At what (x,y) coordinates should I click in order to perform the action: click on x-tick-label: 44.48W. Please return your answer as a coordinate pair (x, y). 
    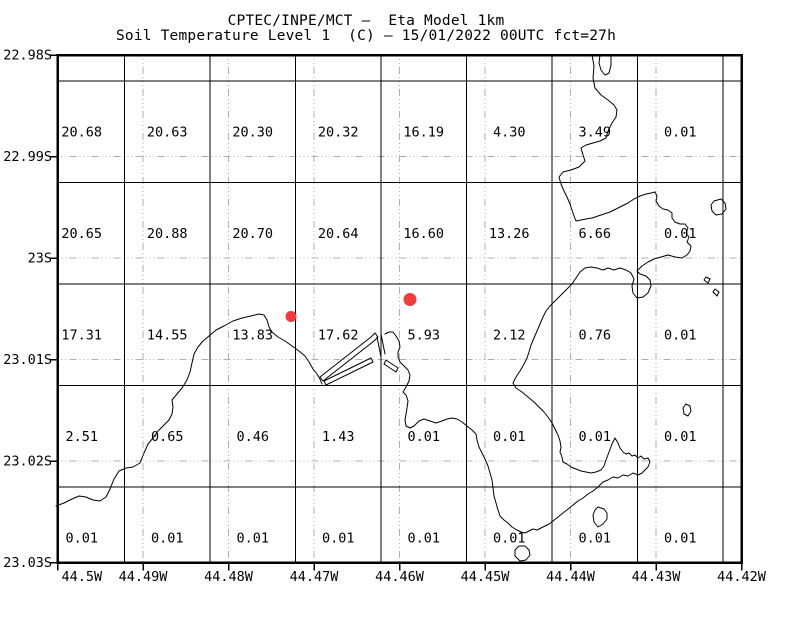
    Looking at the image, I should click on (229, 577).